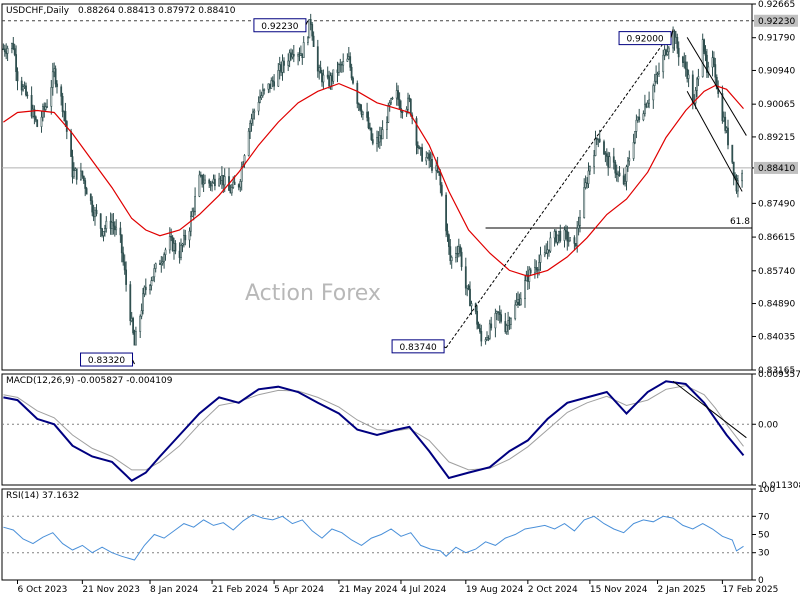 This screenshot has height=604, width=800. What do you see at coordinates (764, 554) in the screenshot?
I see `rsi-tick-label: 30` at bounding box center [764, 554].